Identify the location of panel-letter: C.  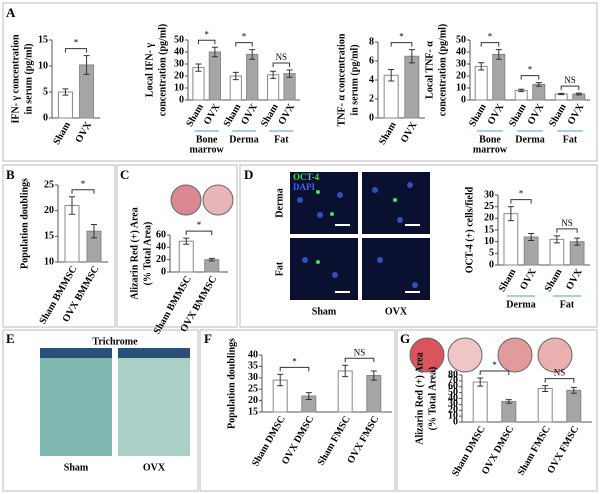
(124, 174).